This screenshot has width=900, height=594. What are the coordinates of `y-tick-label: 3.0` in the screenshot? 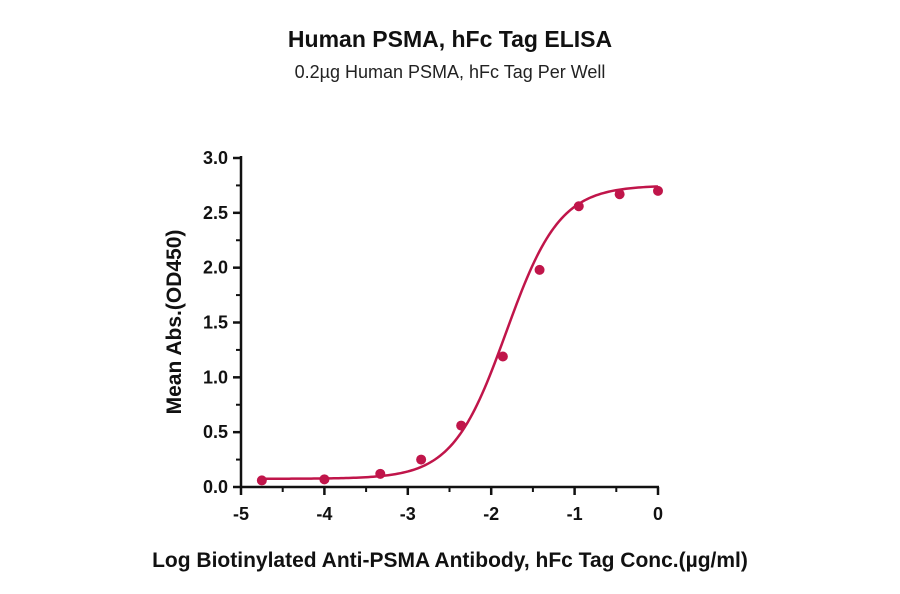 It's located at (215, 158).